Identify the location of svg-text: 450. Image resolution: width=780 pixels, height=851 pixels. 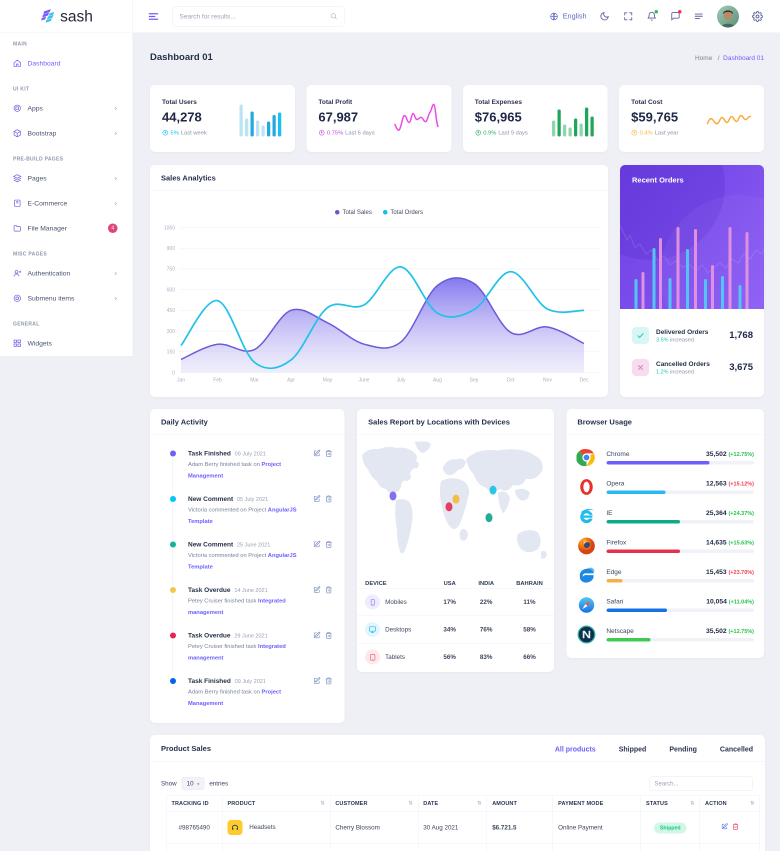
(171, 311).